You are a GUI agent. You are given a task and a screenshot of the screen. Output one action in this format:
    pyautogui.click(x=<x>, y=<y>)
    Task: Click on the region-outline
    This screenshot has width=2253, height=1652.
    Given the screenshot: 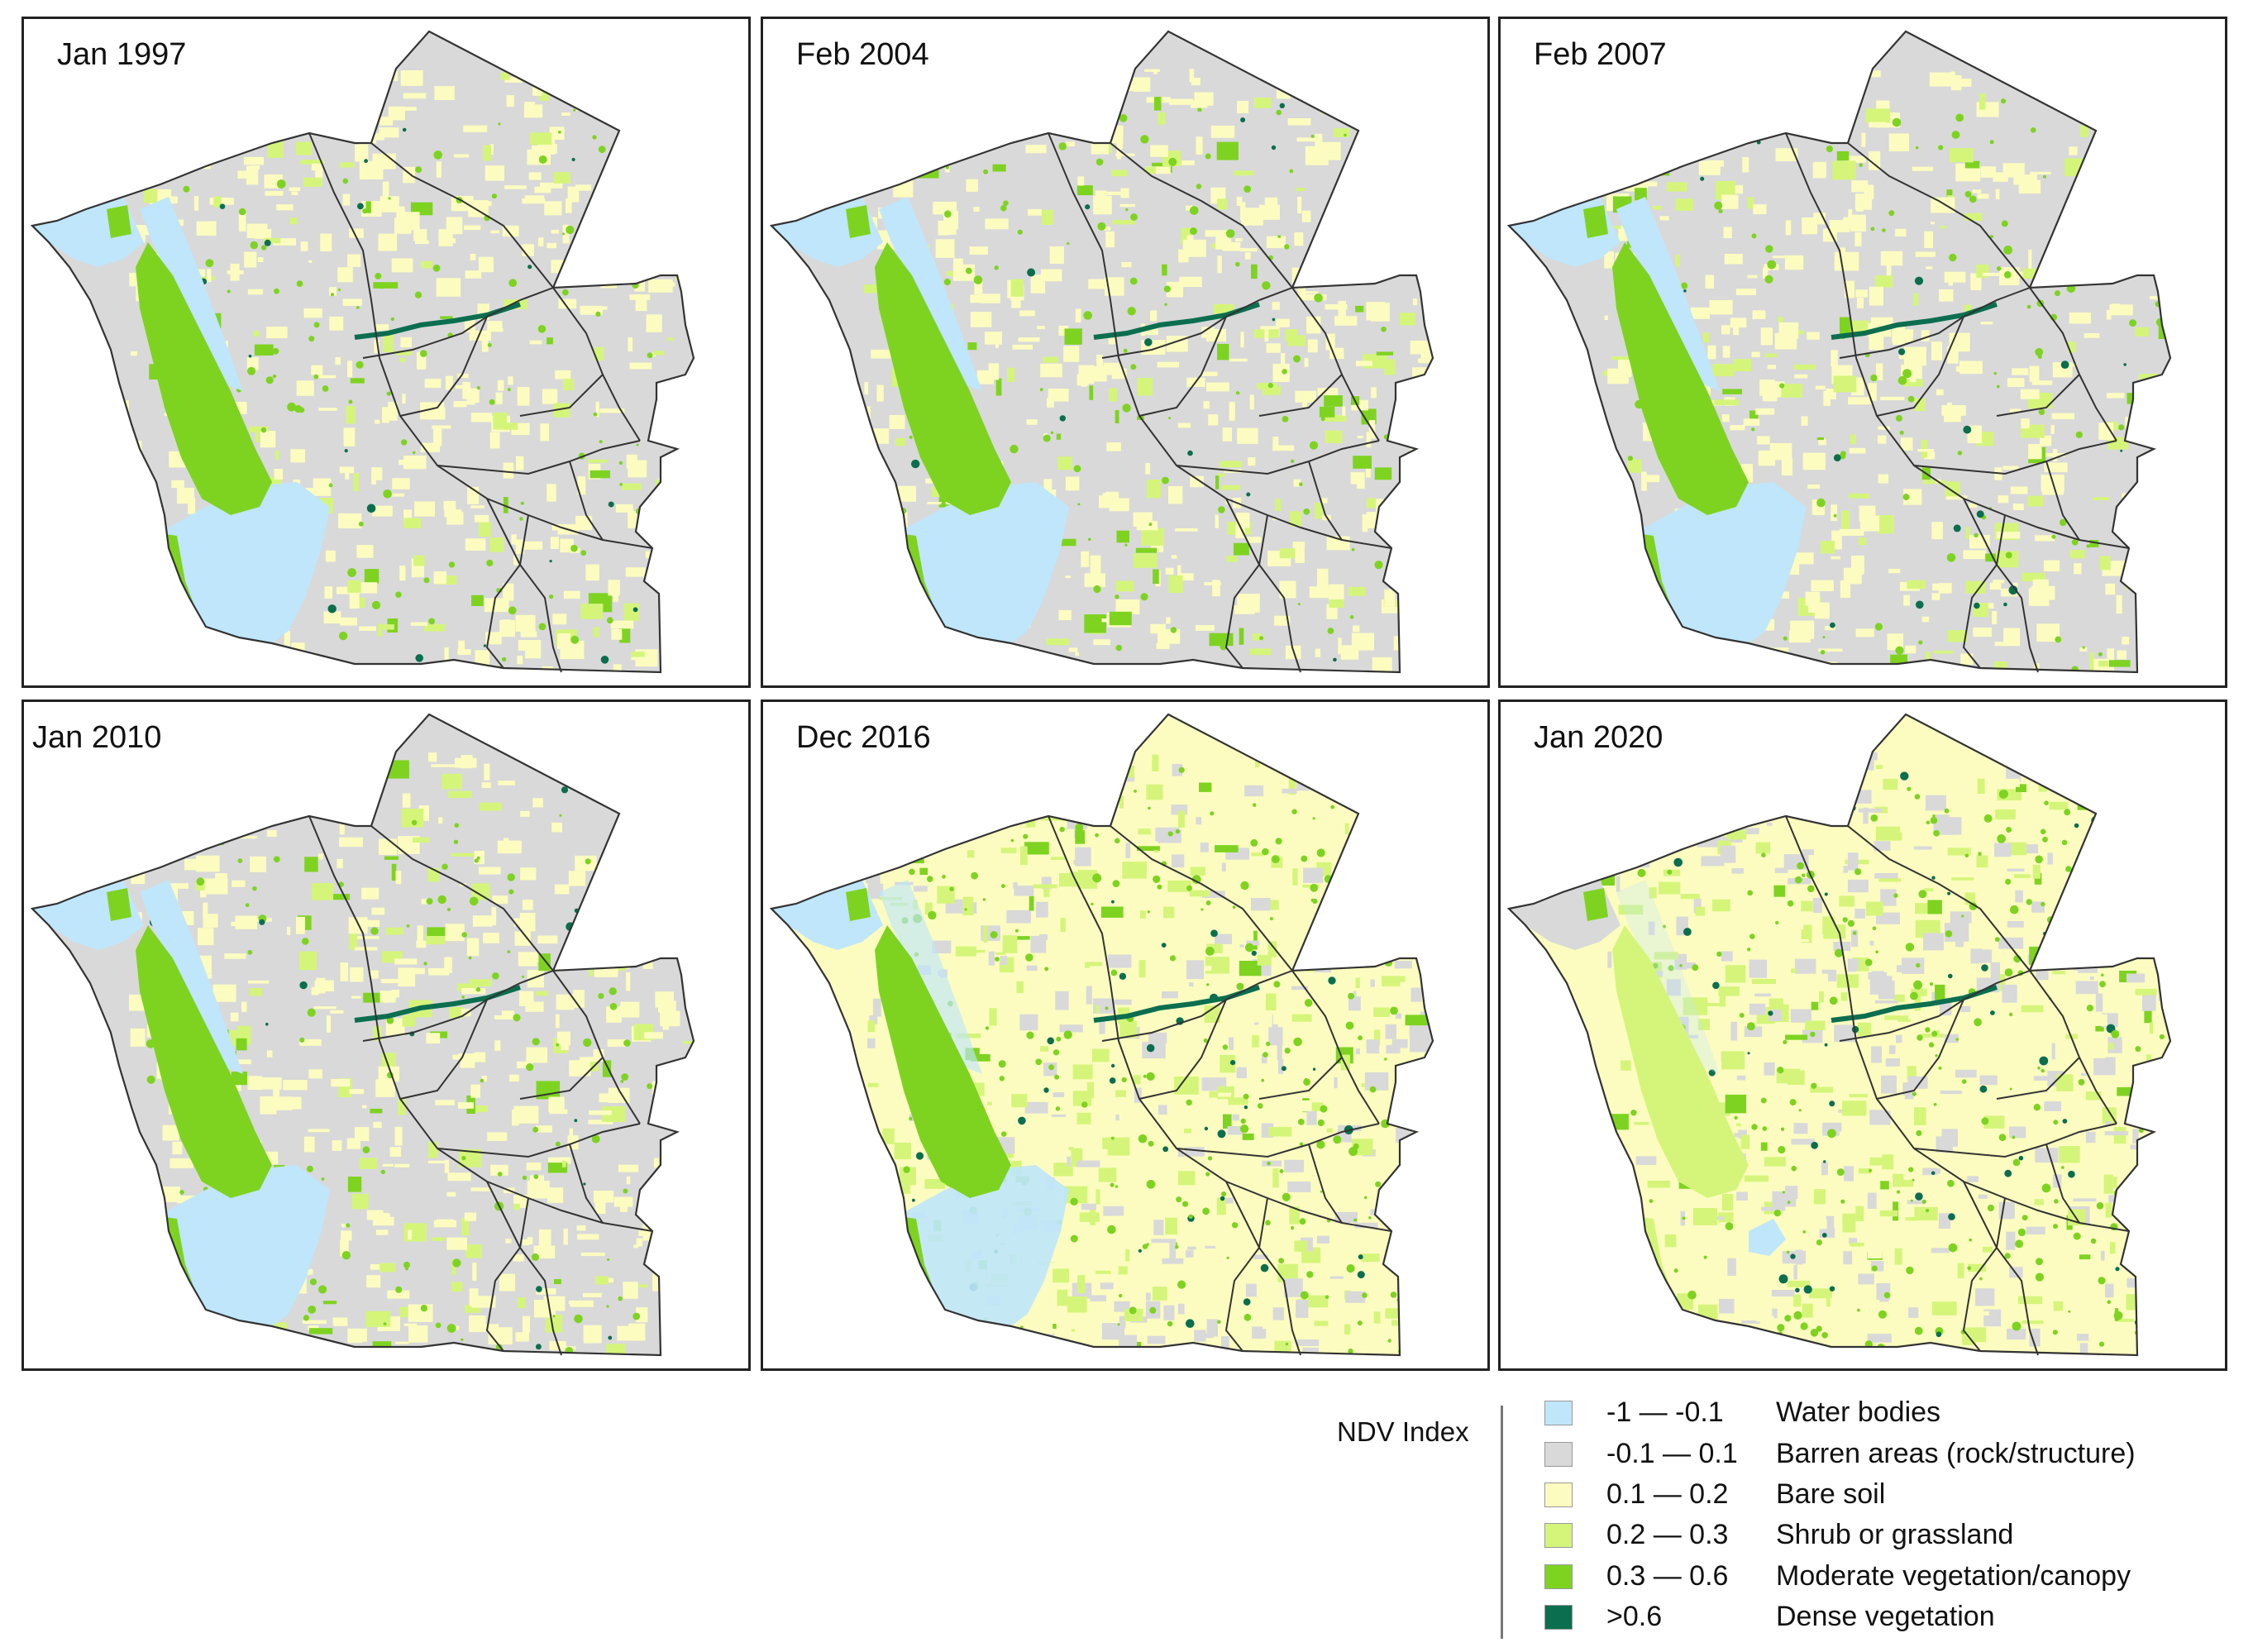 What is the action you would take?
    pyautogui.click(x=1839, y=352)
    